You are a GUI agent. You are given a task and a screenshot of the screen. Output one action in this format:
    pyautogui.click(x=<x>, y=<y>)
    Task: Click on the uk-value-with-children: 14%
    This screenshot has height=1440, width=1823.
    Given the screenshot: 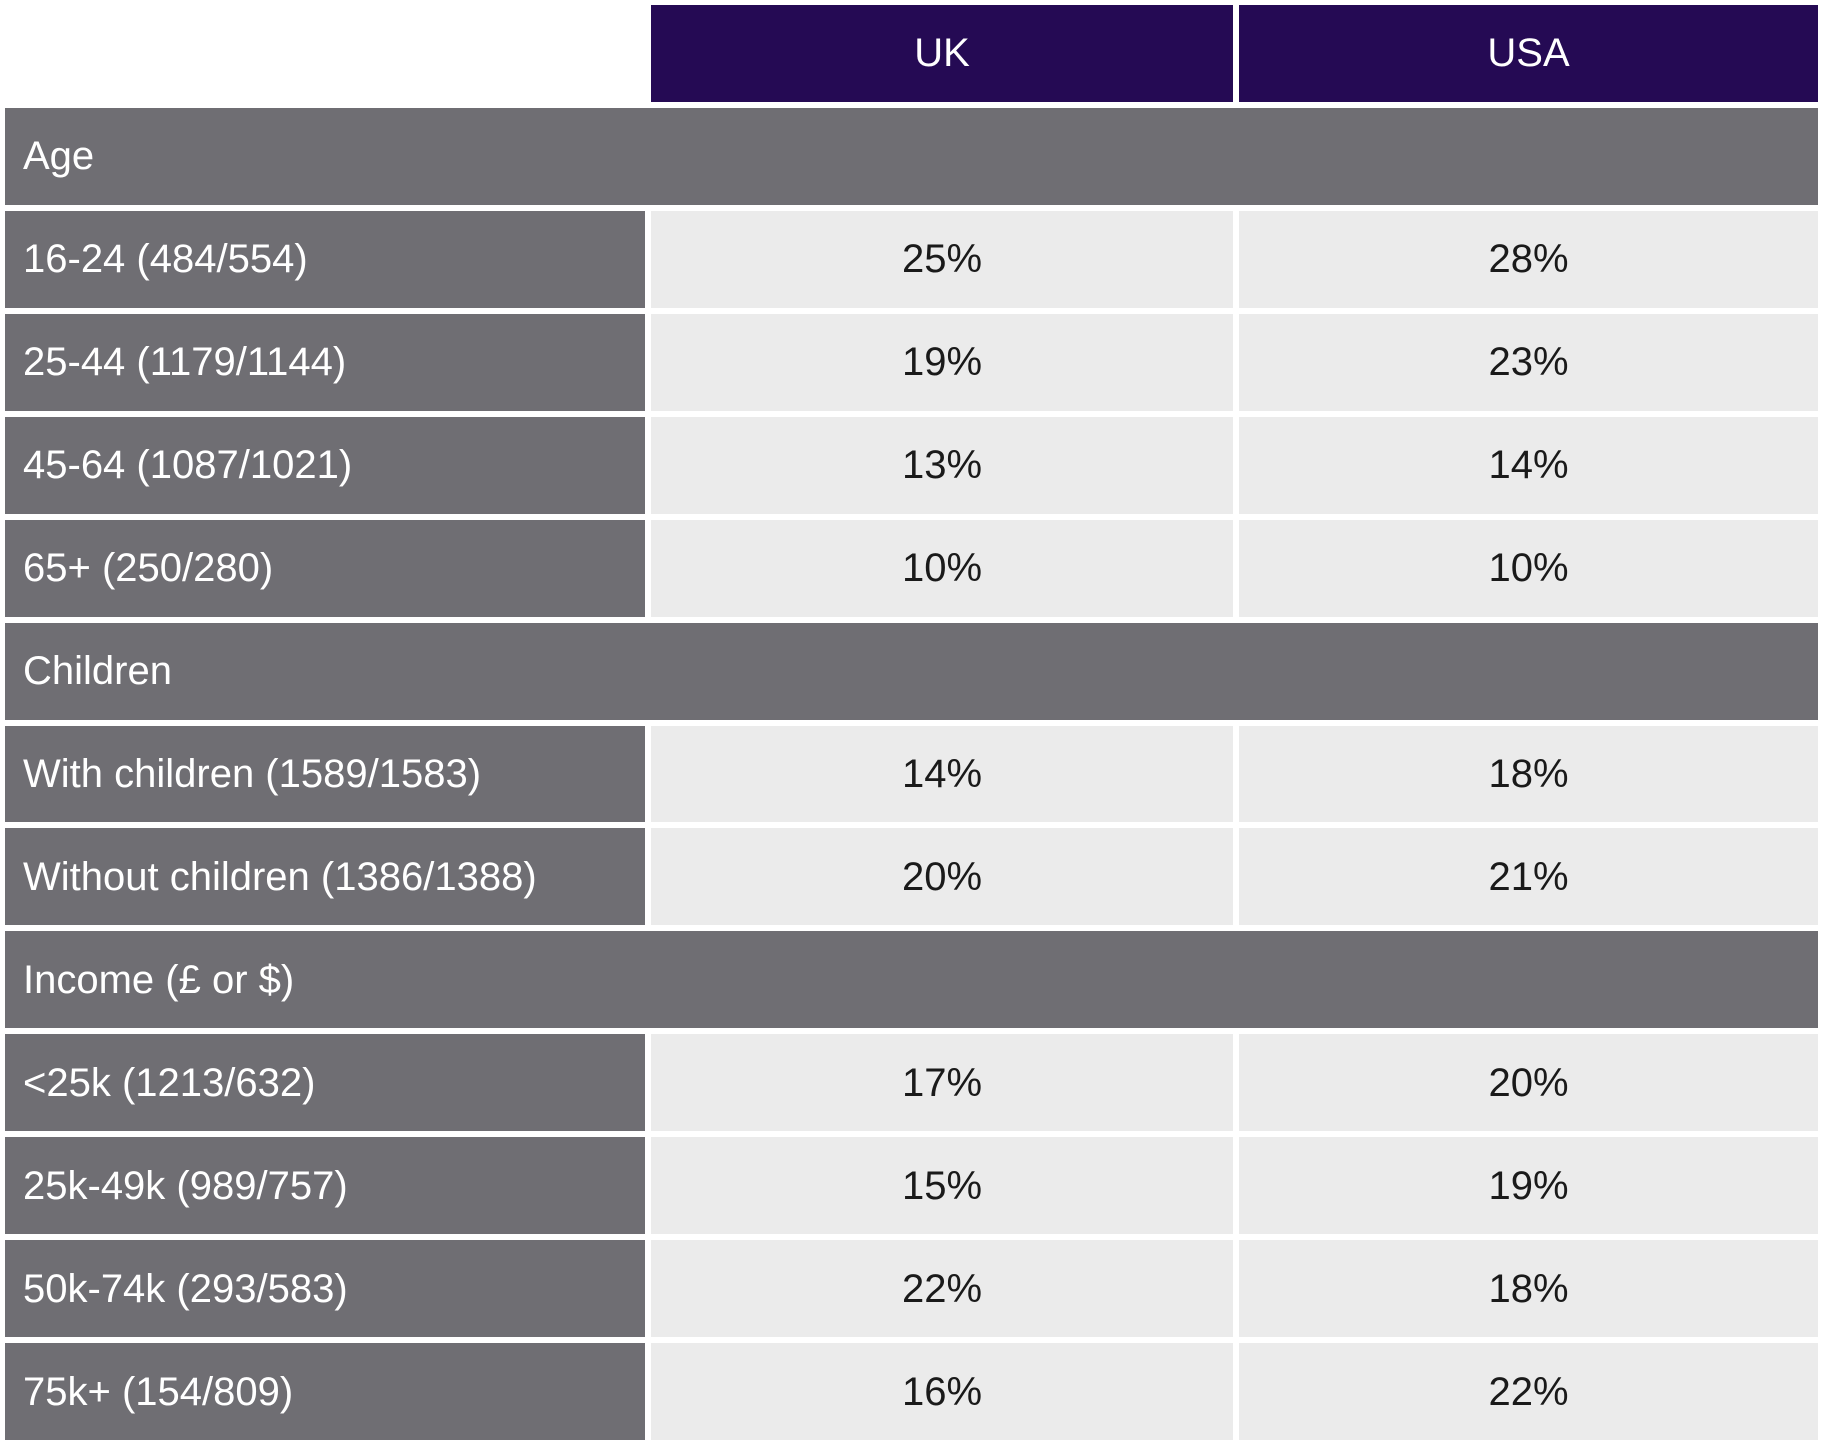 What is the action you would take?
    pyautogui.click(x=942, y=774)
    